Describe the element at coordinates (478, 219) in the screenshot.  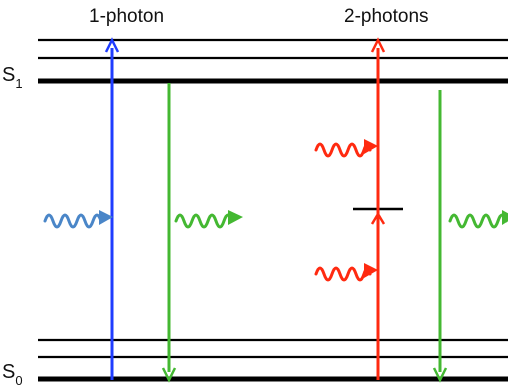
I see `emitted-photon-wave-two-photon` at that location.